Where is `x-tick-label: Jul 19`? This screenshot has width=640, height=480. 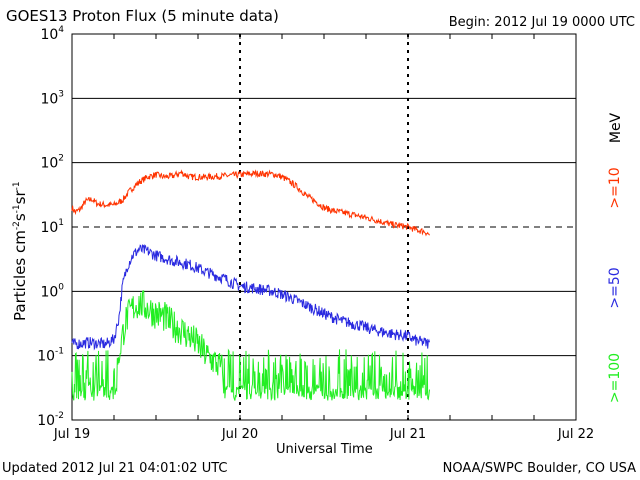
x-tick-label: Jul 19 is located at coordinates (71, 434).